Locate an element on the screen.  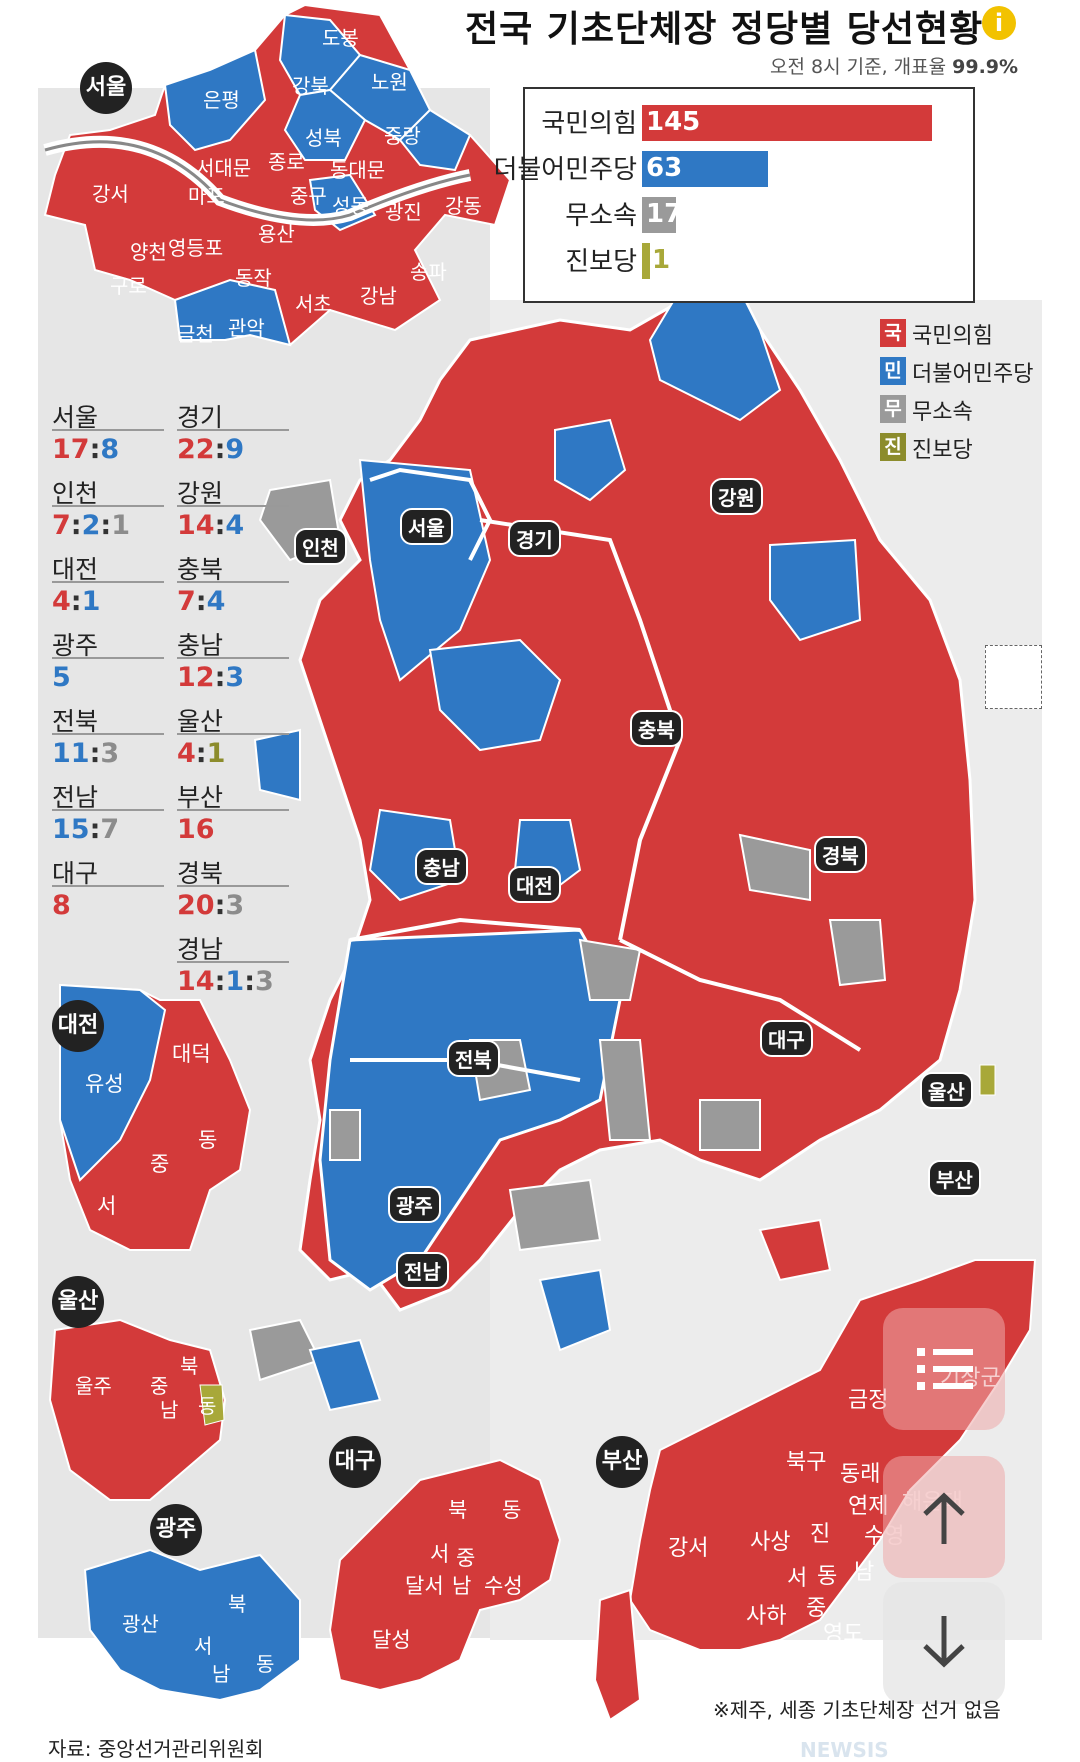
district-label: 동작 is located at coordinates (253, 278).